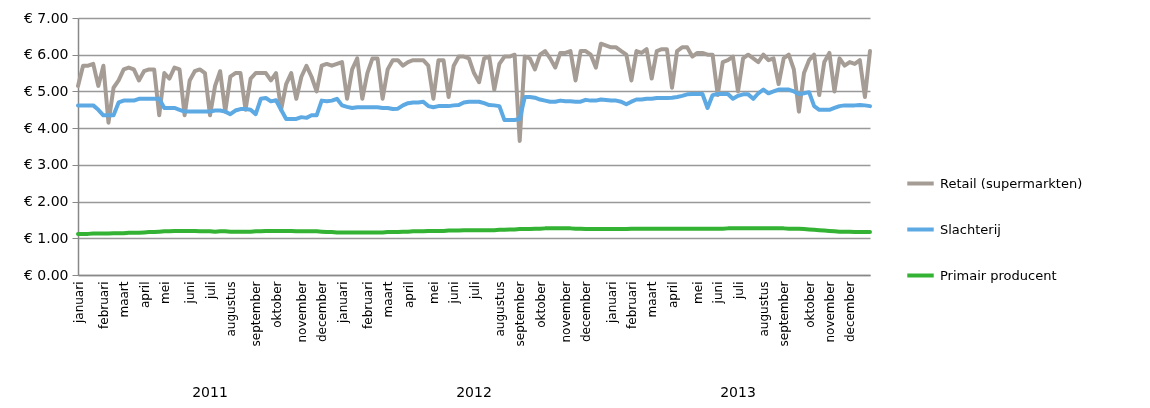 The height and width of the screenshot is (408, 1150). I want to click on legend-label: Primair producent, so click(998, 275).